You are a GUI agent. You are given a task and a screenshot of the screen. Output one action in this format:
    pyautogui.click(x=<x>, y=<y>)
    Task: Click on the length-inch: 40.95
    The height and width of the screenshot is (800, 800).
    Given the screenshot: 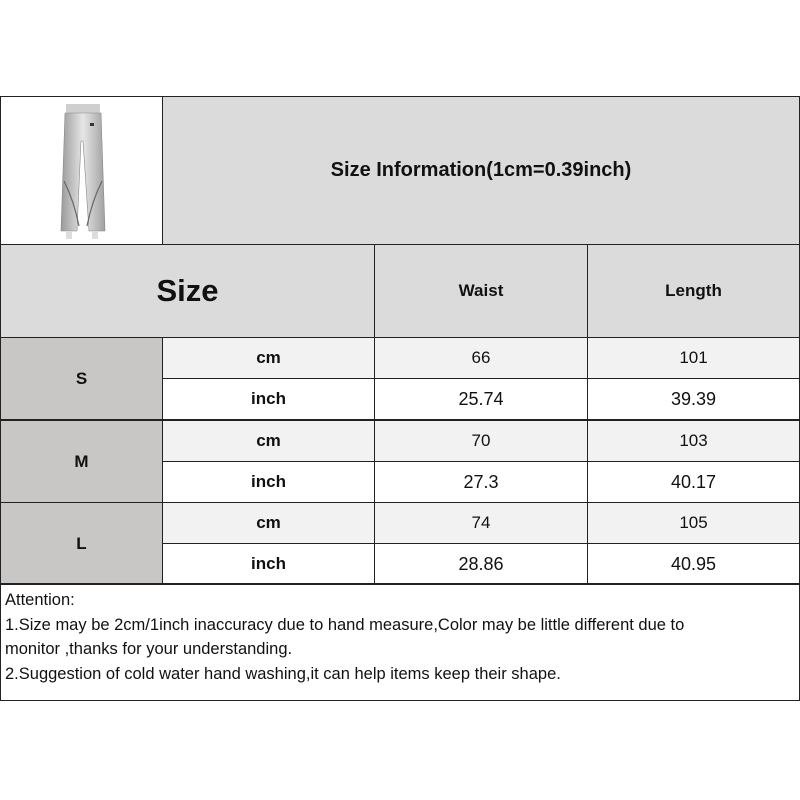 What is the action you would take?
    pyautogui.click(x=693, y=564)
    